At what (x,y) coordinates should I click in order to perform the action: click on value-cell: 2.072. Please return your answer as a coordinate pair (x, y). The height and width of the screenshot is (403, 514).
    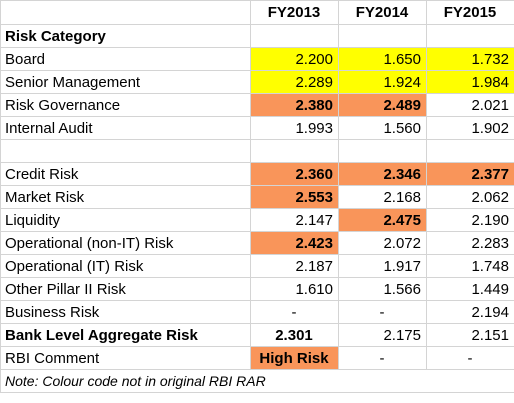
    Looking at the image, I should click on (382, 243).